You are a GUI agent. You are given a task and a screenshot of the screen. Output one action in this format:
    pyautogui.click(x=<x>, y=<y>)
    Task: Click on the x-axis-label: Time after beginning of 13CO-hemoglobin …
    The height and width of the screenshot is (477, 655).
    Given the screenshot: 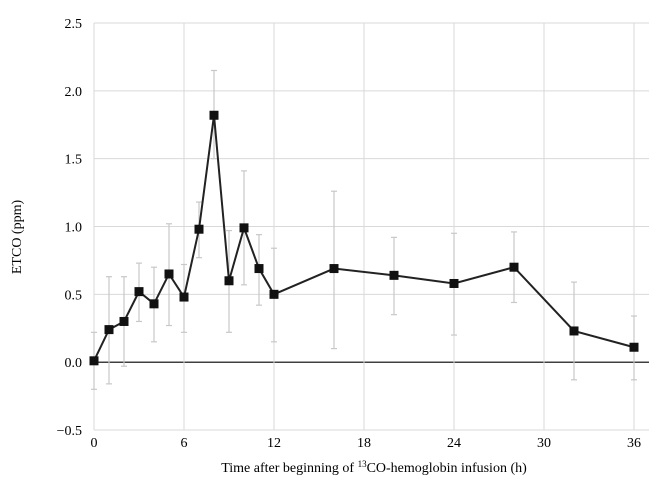 What is the action you would take?
    pyautogui.click(x=374, y=467)
    